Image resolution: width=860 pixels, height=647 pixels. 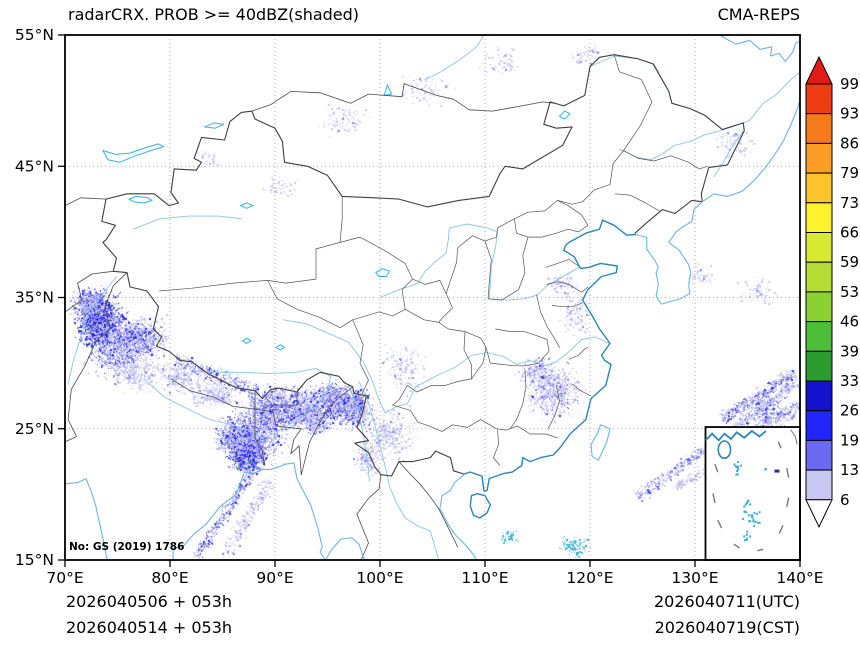 What do you see at coordinates (727, 601) in the screenshot?
I see `footer-valid-utc: 2026040711(UTC)` at bounding box center [727, 601].